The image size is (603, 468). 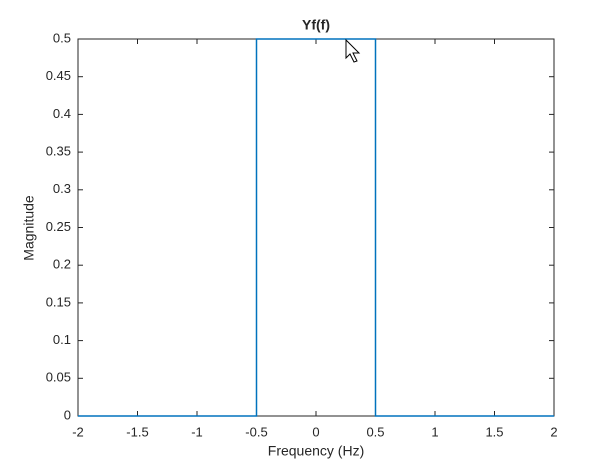 What do you see at coordinates (353, 50) in the screenshot?
I see `mouse-cursor` at bounding box center [353, 50].